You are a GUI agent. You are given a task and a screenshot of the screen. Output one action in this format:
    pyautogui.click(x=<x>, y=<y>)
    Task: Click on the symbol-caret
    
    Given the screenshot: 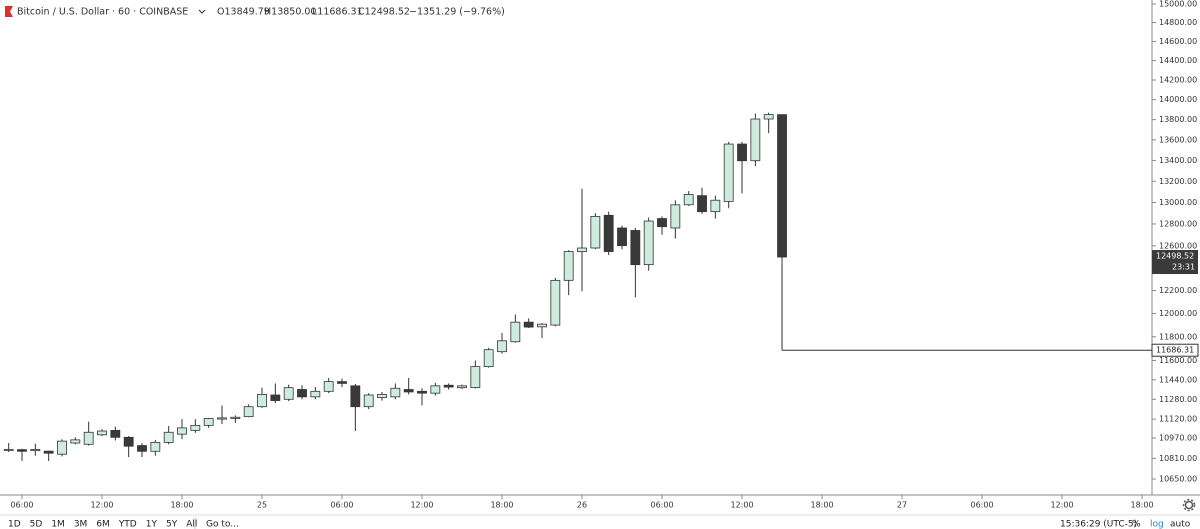 What is the action you would take?
    pyautogui.click(x=202, y=11)
    